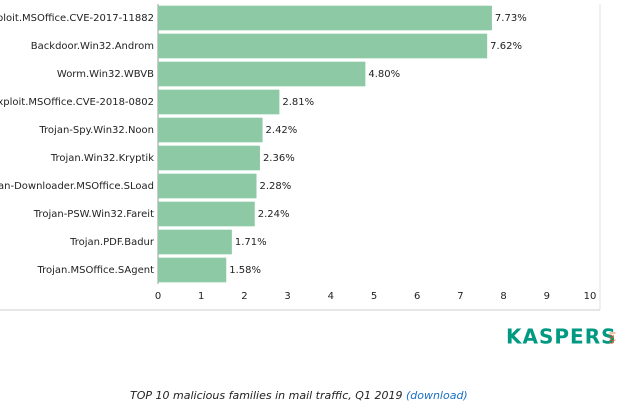 This screenshot has height=406, width=617. I want to click on y-tick-label: Trojan.Win32.Kryptik, so click(102, 158).